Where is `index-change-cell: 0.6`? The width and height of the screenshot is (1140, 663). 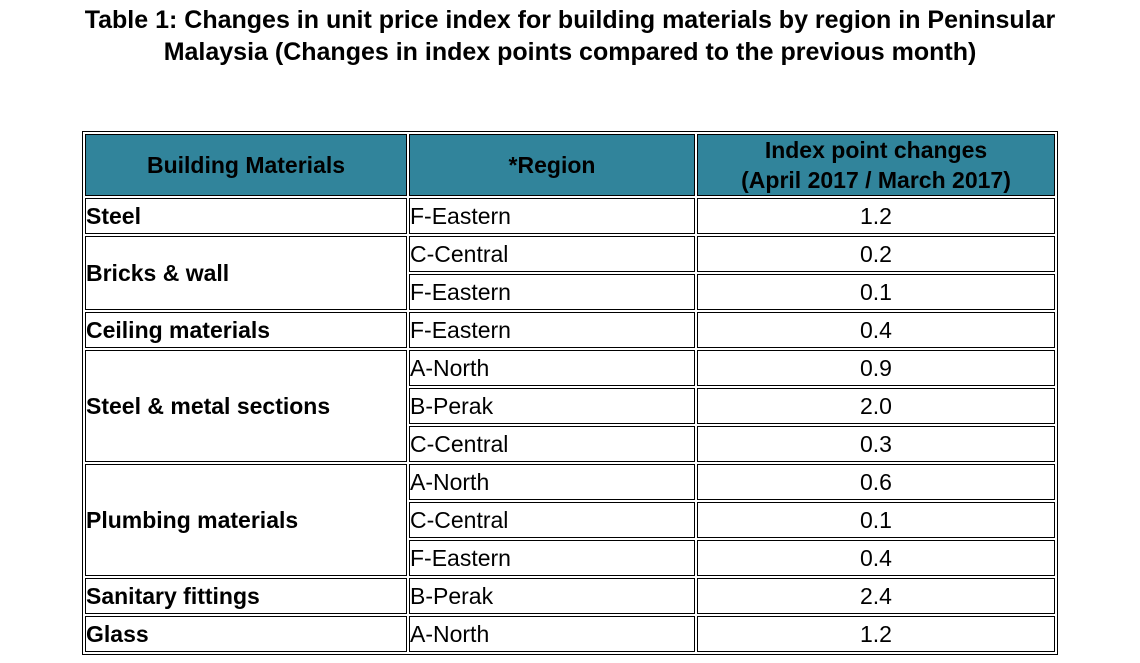 index-change-cell: 0.6 is located at coordinates (876, 482).